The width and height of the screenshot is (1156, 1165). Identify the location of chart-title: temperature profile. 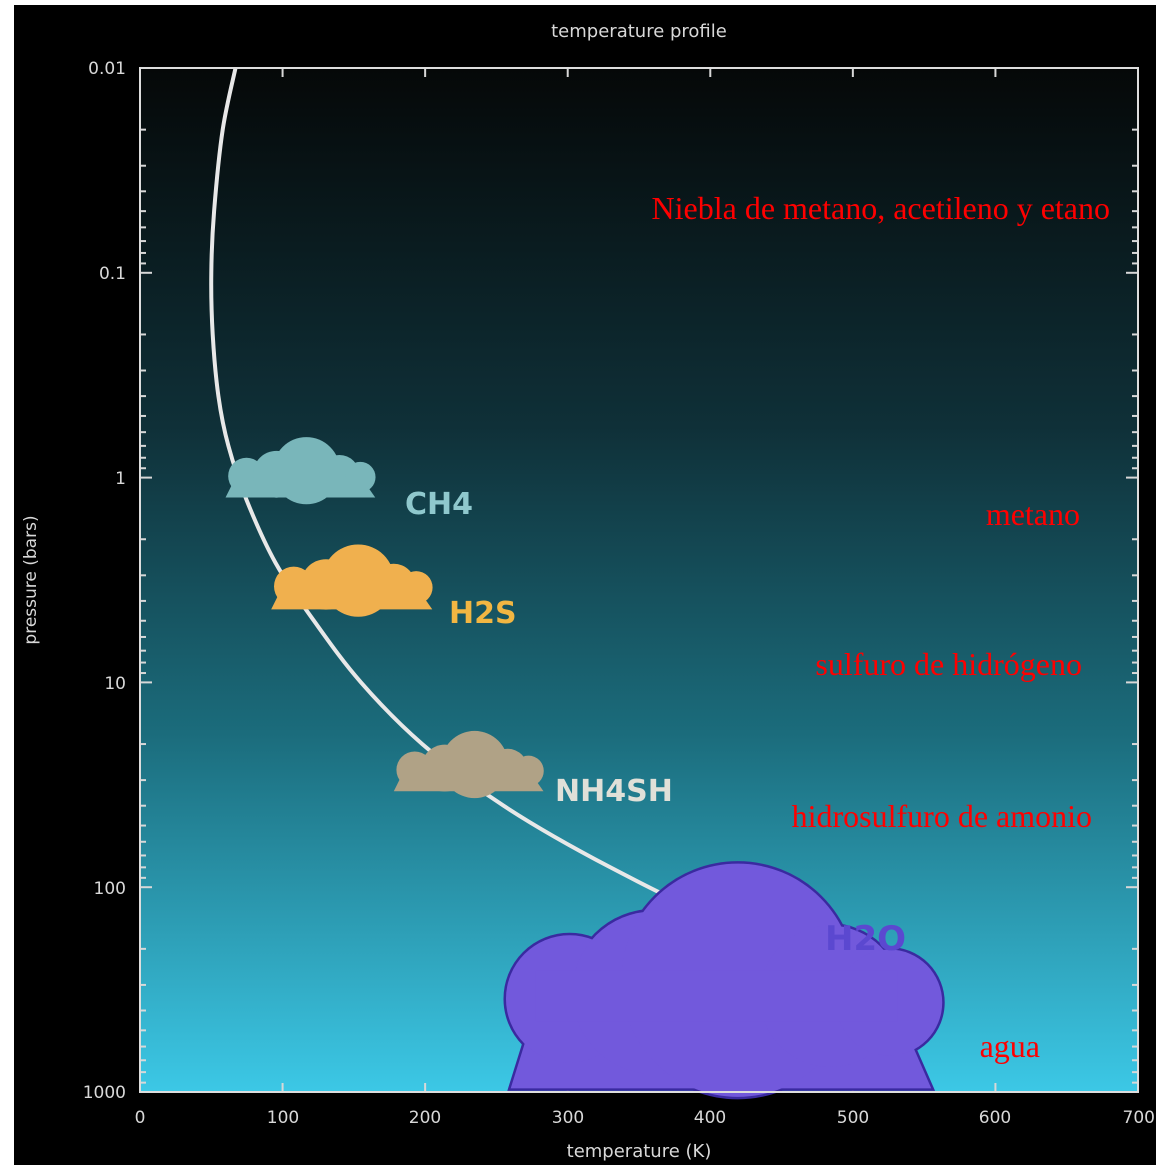
(639, 31).